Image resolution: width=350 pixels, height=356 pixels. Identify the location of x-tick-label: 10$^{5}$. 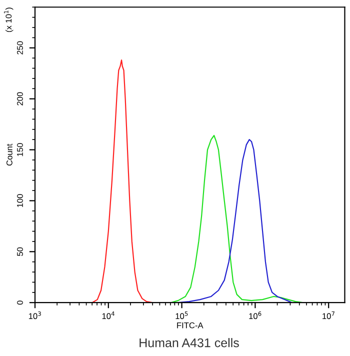
(182, 316).